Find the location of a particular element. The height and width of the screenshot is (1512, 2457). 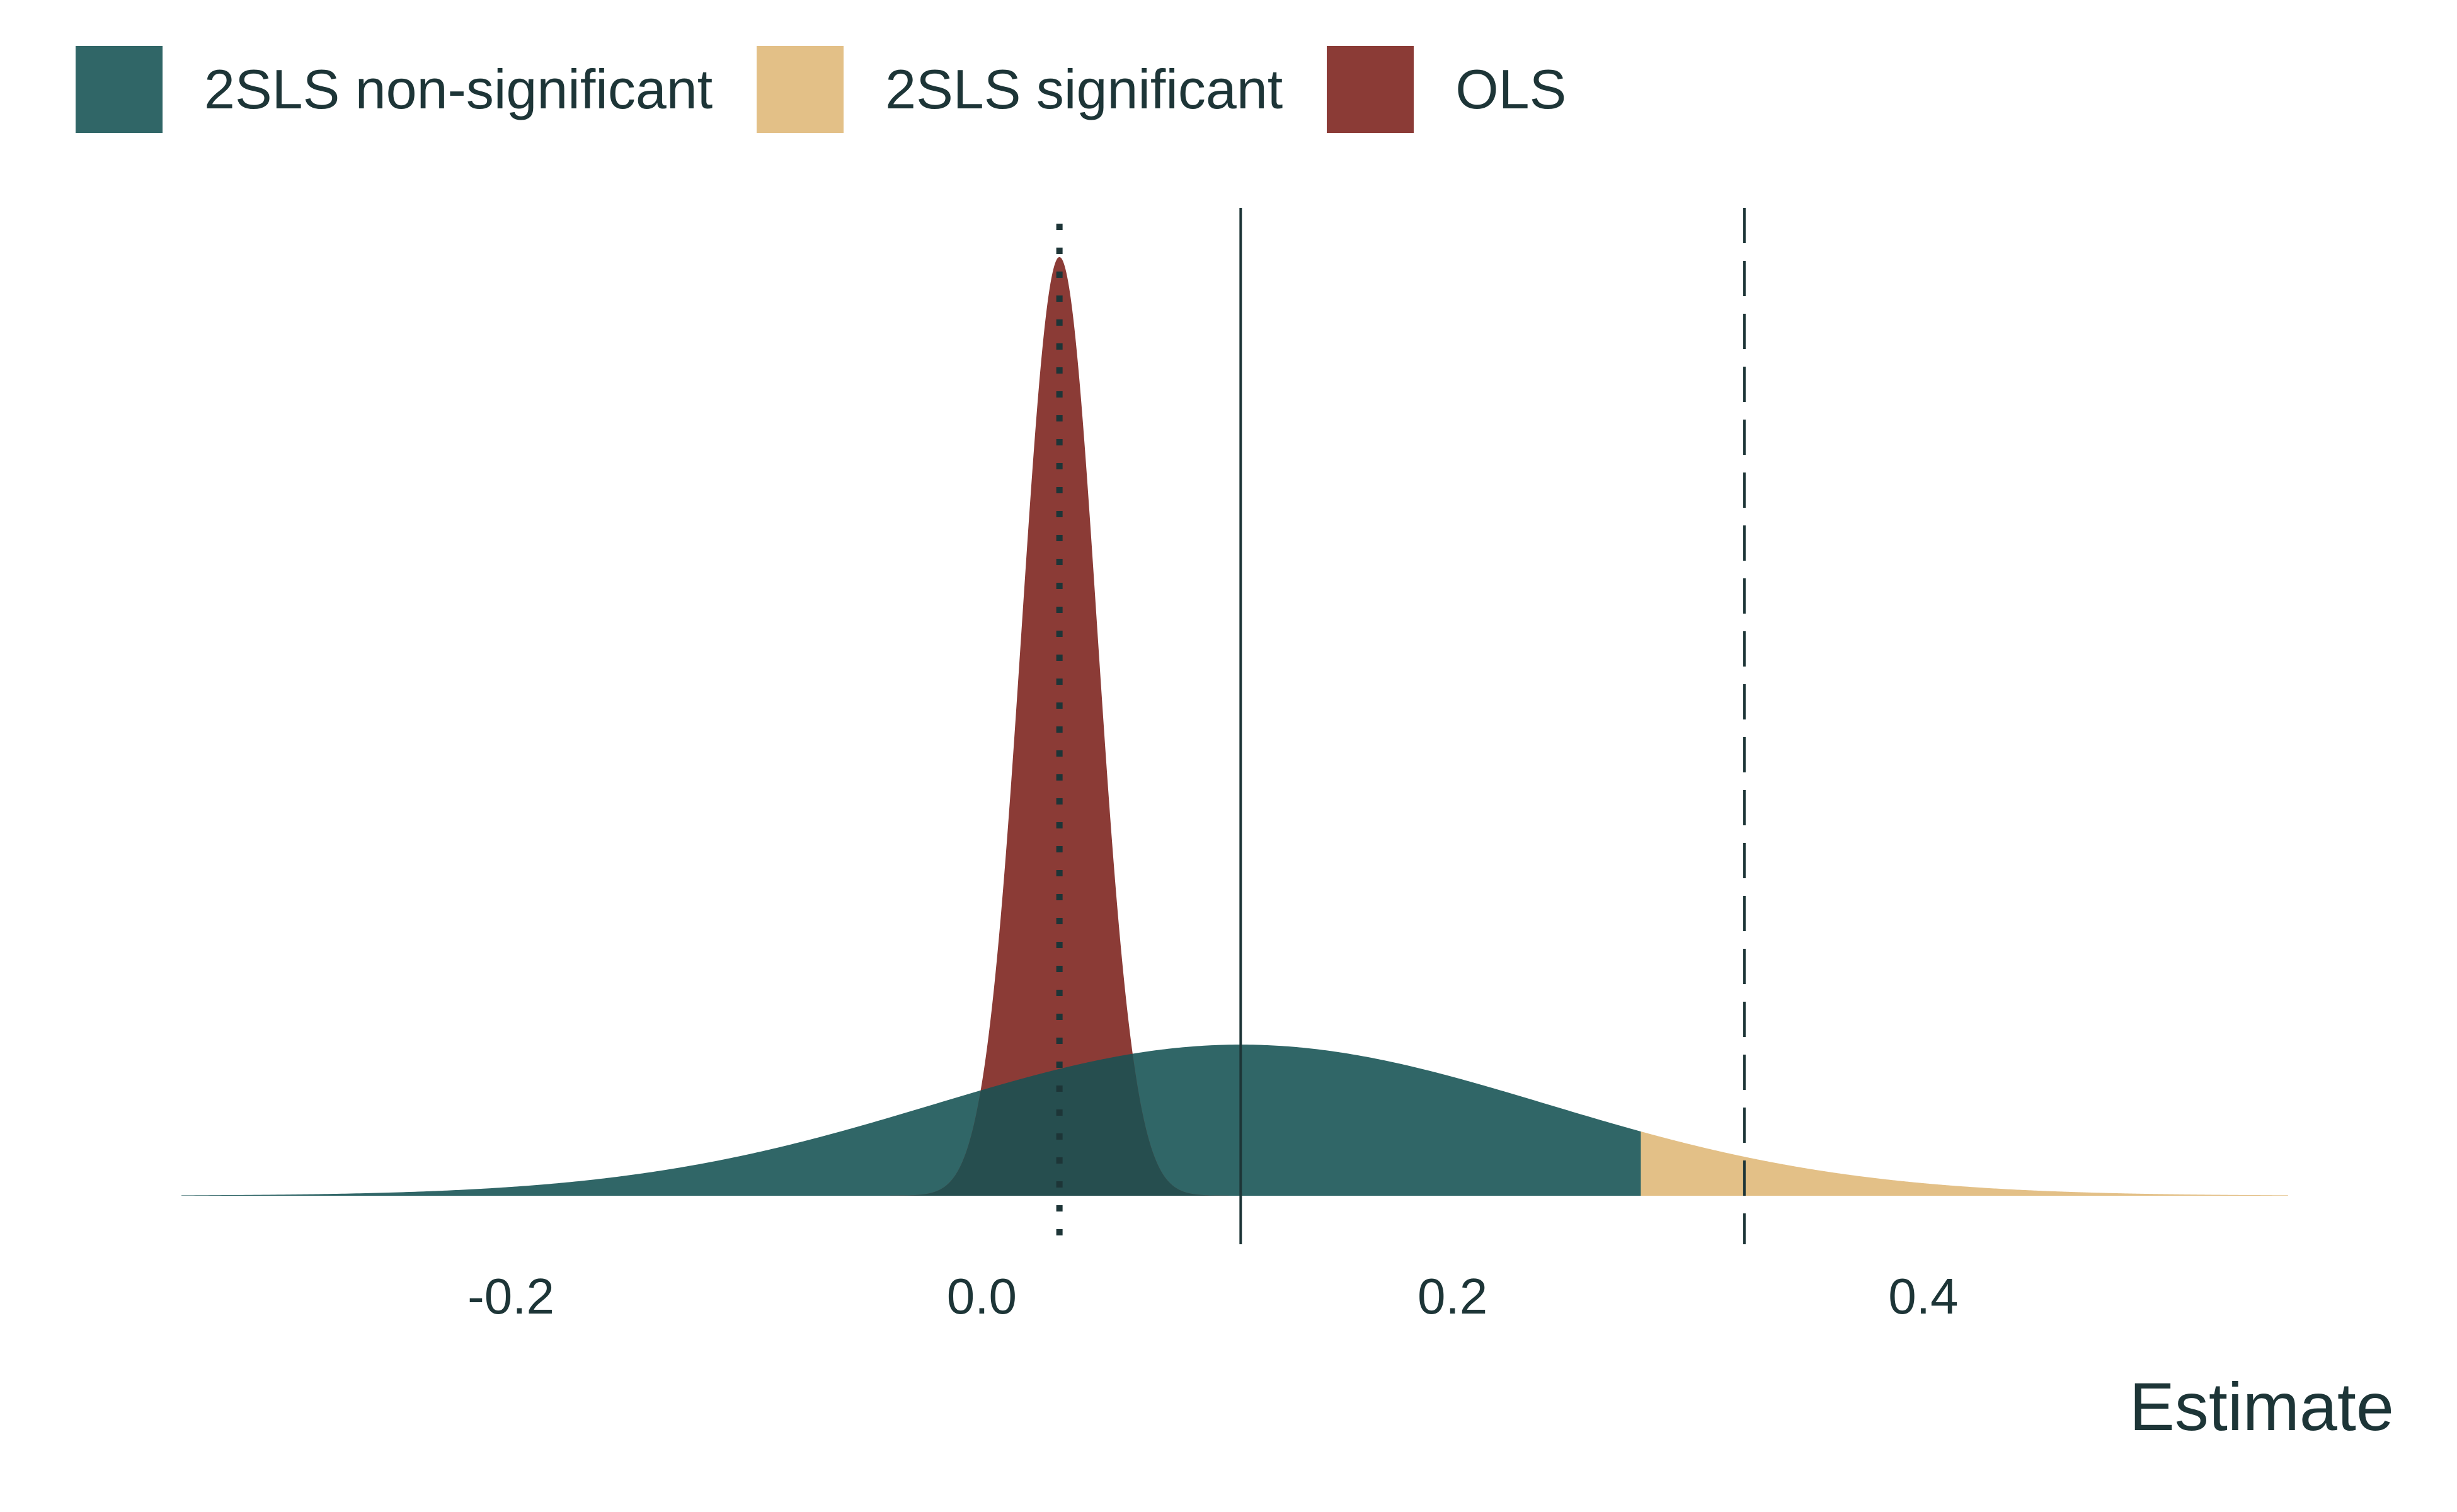

x-tick-label: 0.0 is located at coordinates (982, 1296).